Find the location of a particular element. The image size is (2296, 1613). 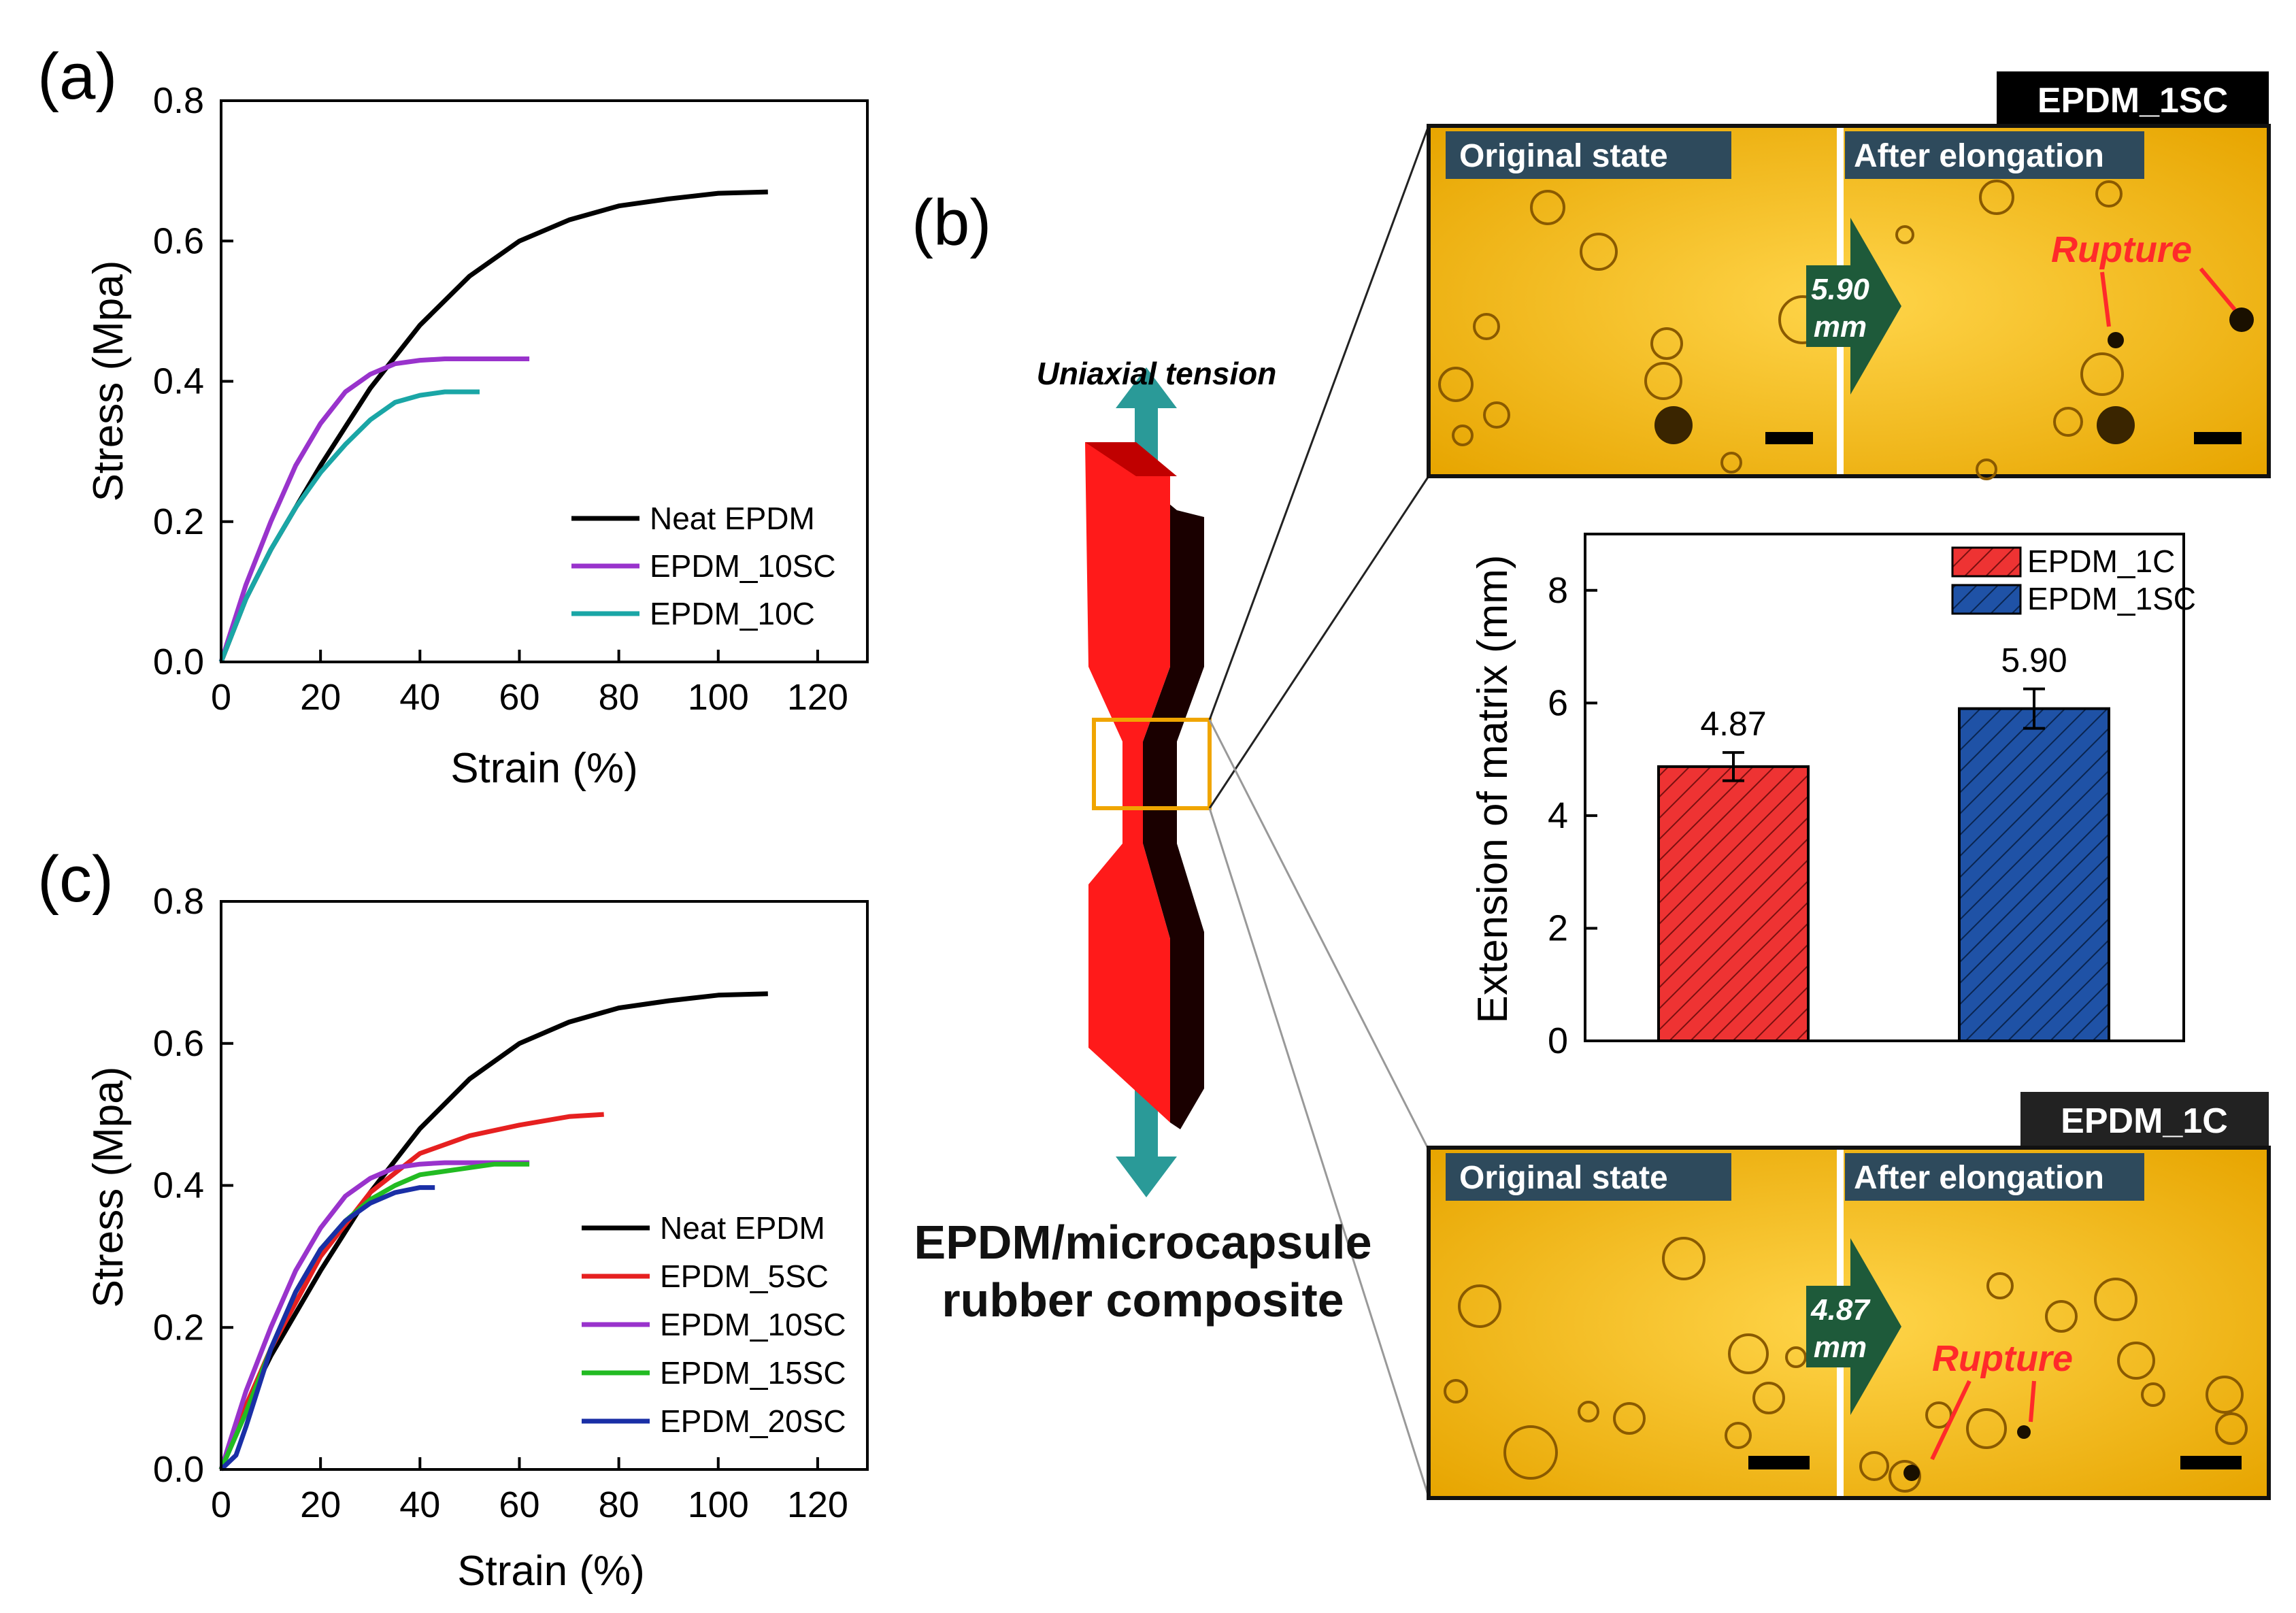

chart-c-xtick-label: 60 is located at coordinates (519, 1504).